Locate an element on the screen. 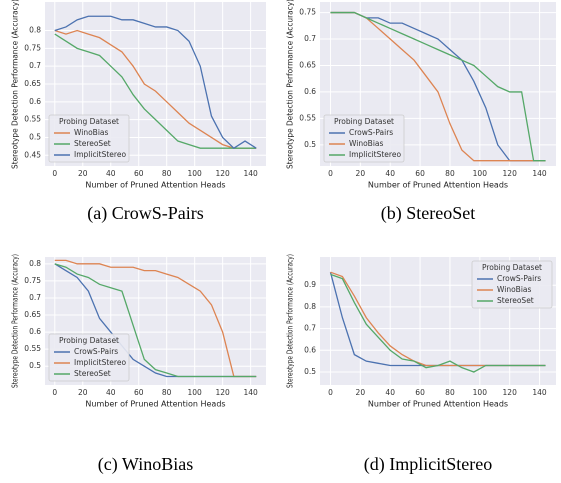 The height and width of the screenshot is (483, 561). caption: (a) CrowS-Pairs is located at coordinates (145, 213).